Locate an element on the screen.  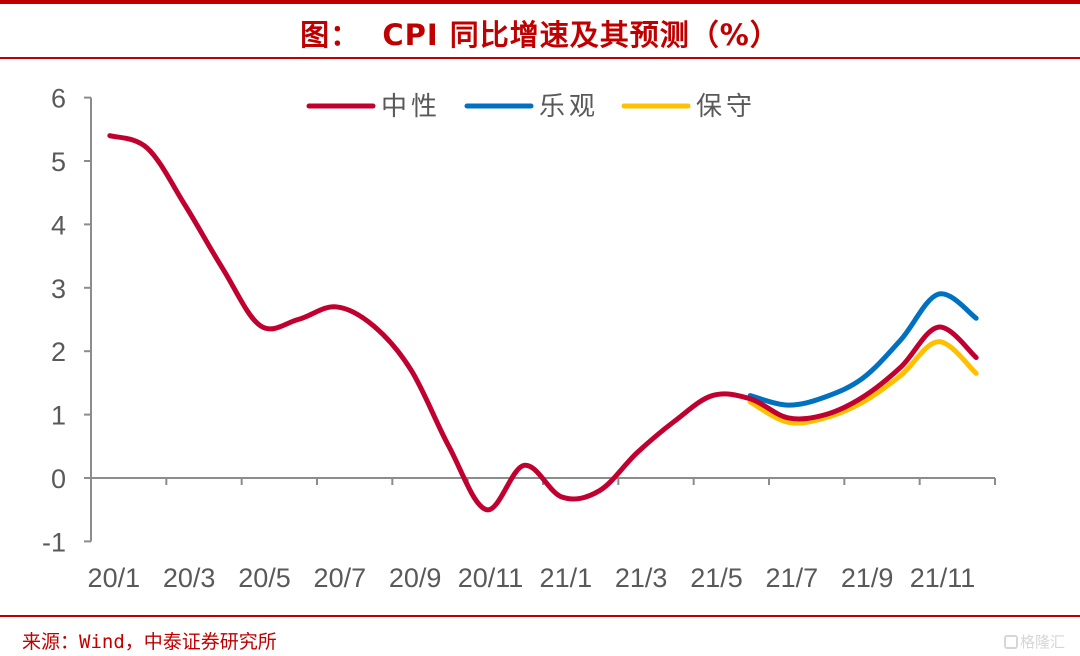
footer-divider is located at coordinates (540, 616).